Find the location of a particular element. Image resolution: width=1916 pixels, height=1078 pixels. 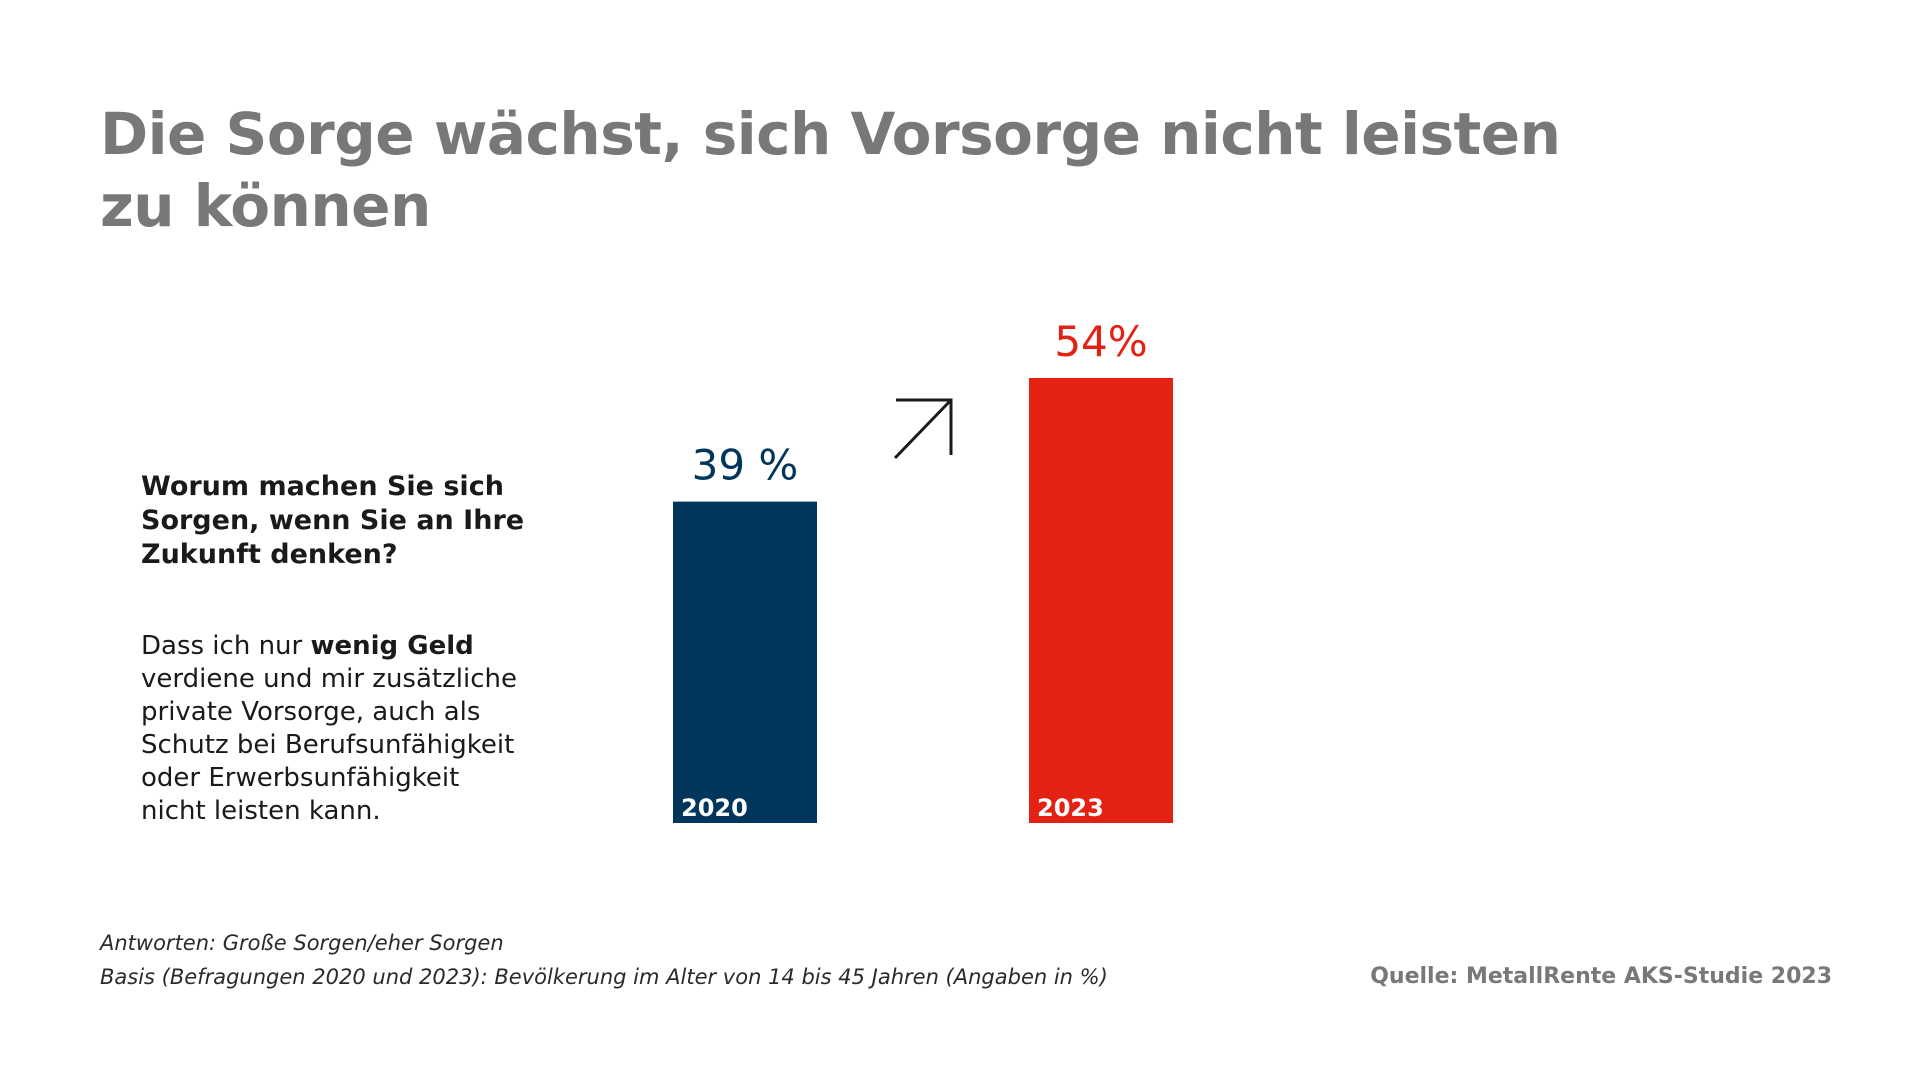

bar-category-label-2020: 2020 is located at coordinates (714, 808).